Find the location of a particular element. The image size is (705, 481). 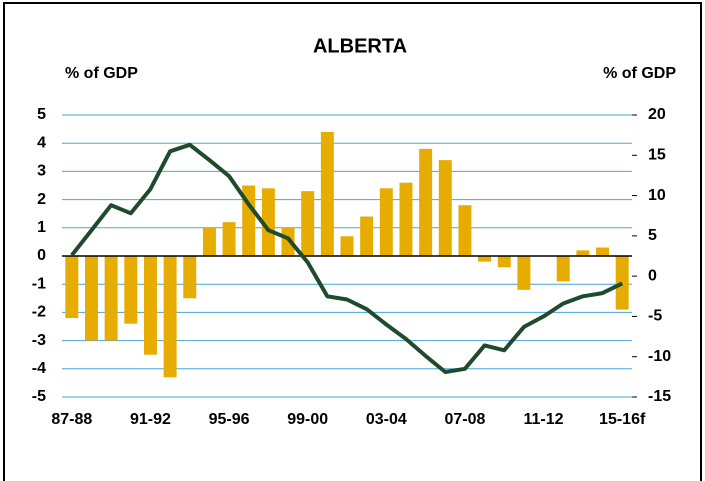

y-tick-label: 1 is located at coordinates (41, 227).